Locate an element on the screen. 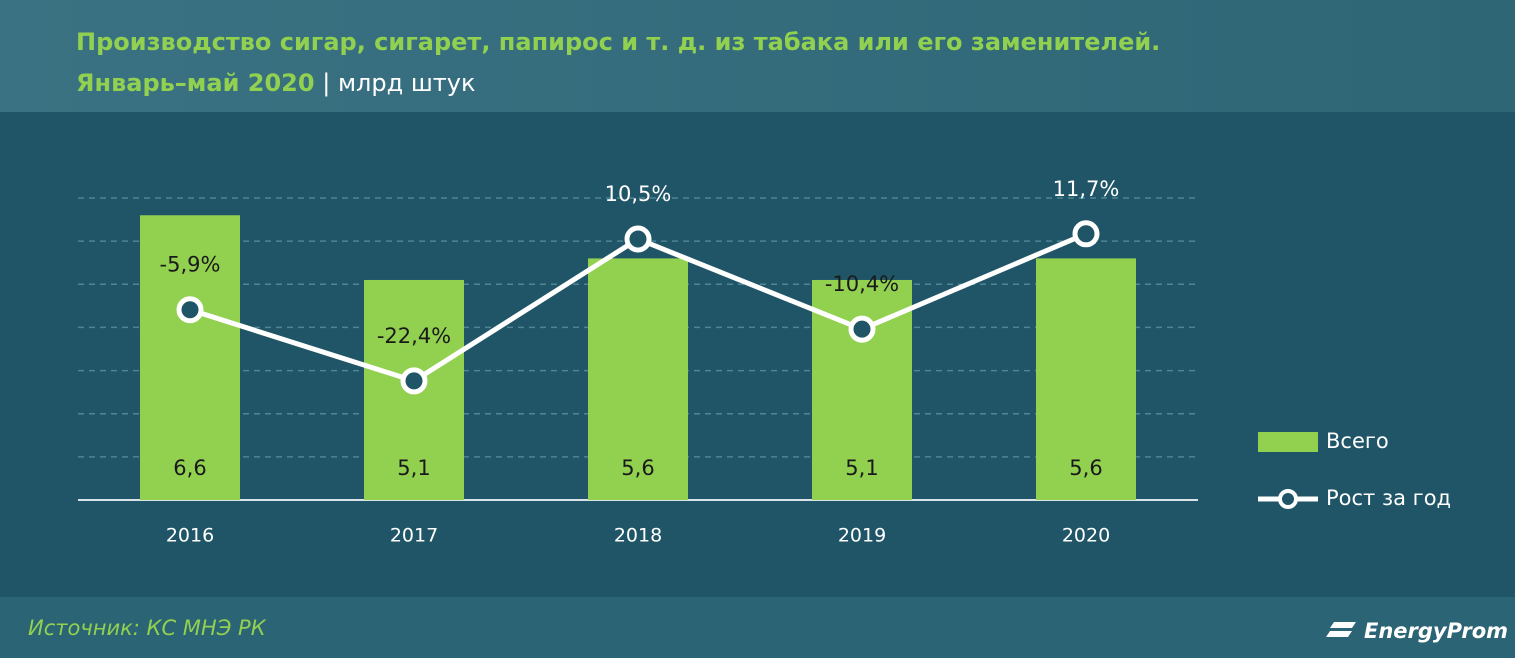  legend-swatch-point is located at coordinates (1288, 499).